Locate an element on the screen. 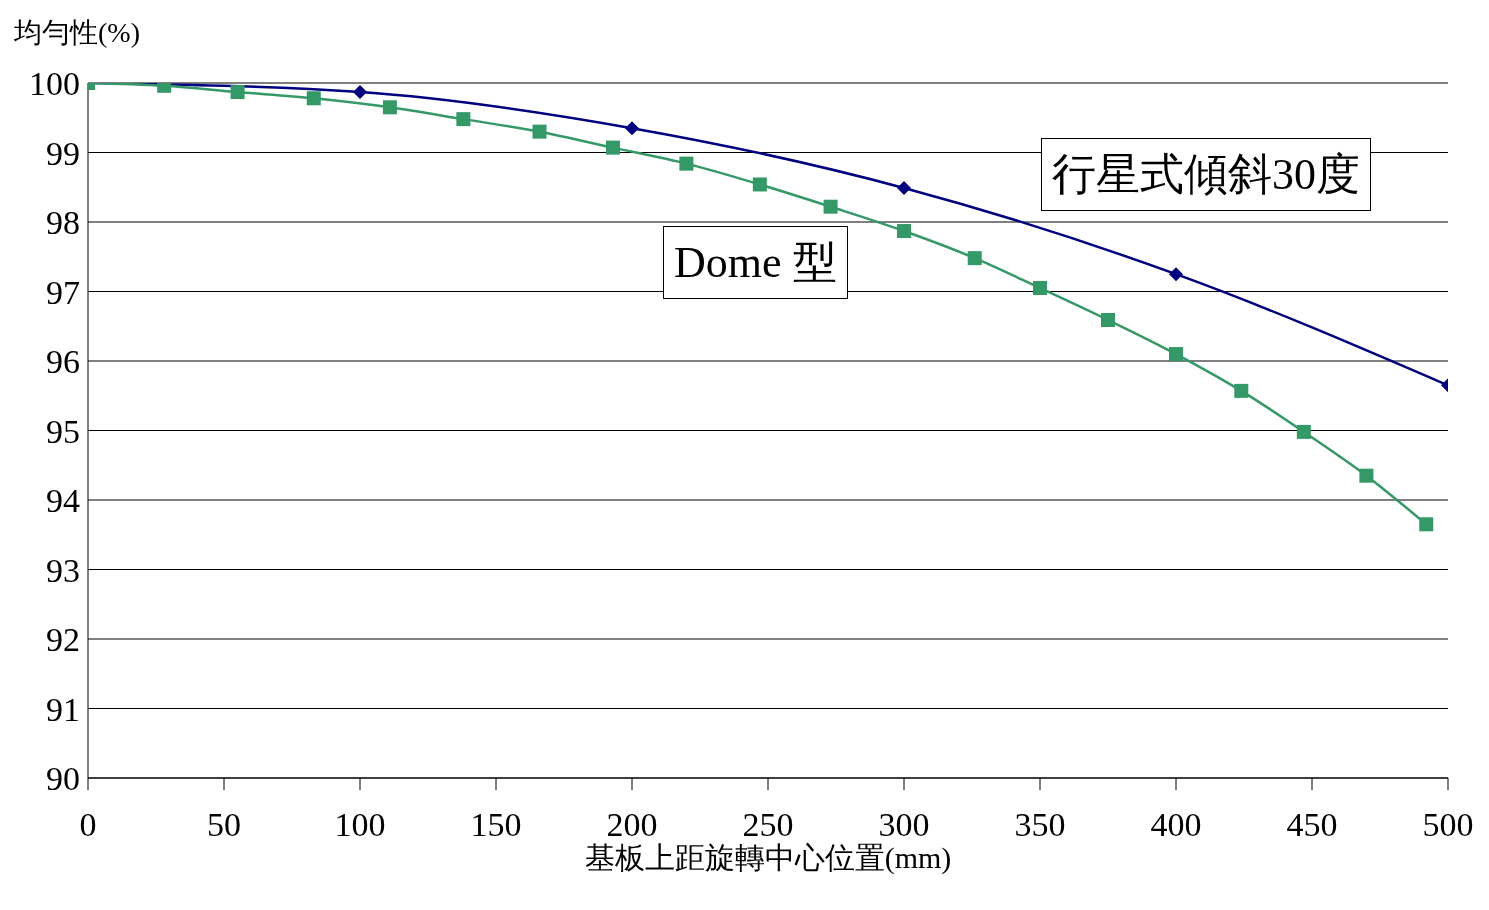  series-label: Dome 型 is located at coordinates (755, 262).